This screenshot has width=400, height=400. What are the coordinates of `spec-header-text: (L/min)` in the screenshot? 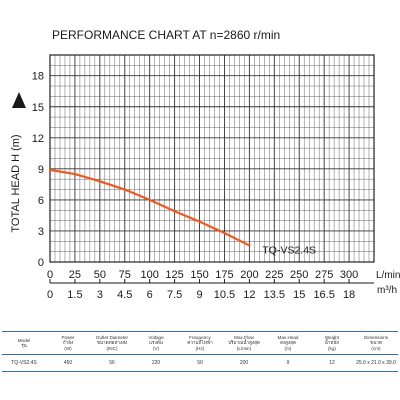 It's located at (244, 348).